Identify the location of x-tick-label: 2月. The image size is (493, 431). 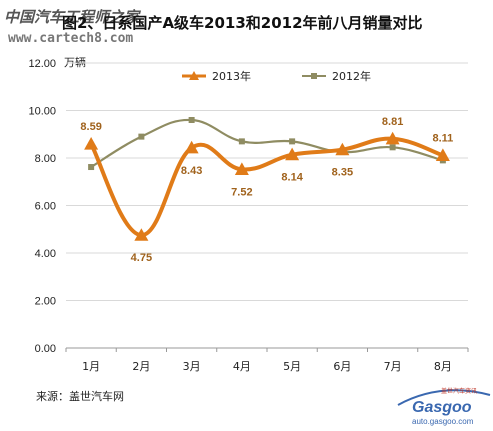
(141, 366).